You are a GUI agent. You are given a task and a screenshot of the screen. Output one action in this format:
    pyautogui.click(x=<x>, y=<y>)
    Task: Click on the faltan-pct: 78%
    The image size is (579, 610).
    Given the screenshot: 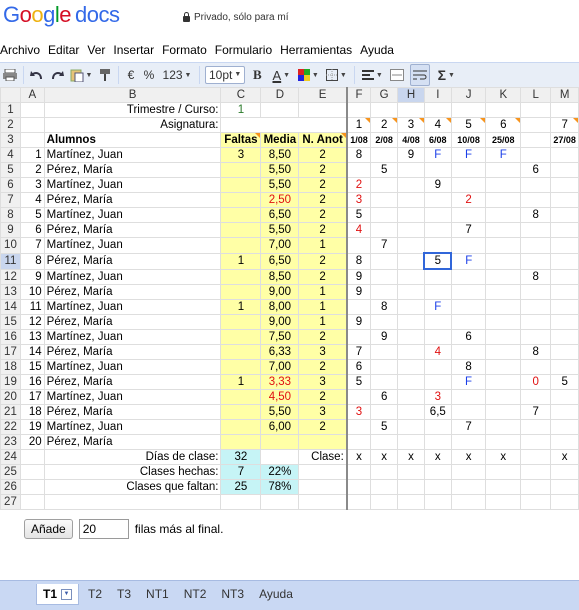 What is the action you would take?
    pyautogui.click(x=280, y=487)
    